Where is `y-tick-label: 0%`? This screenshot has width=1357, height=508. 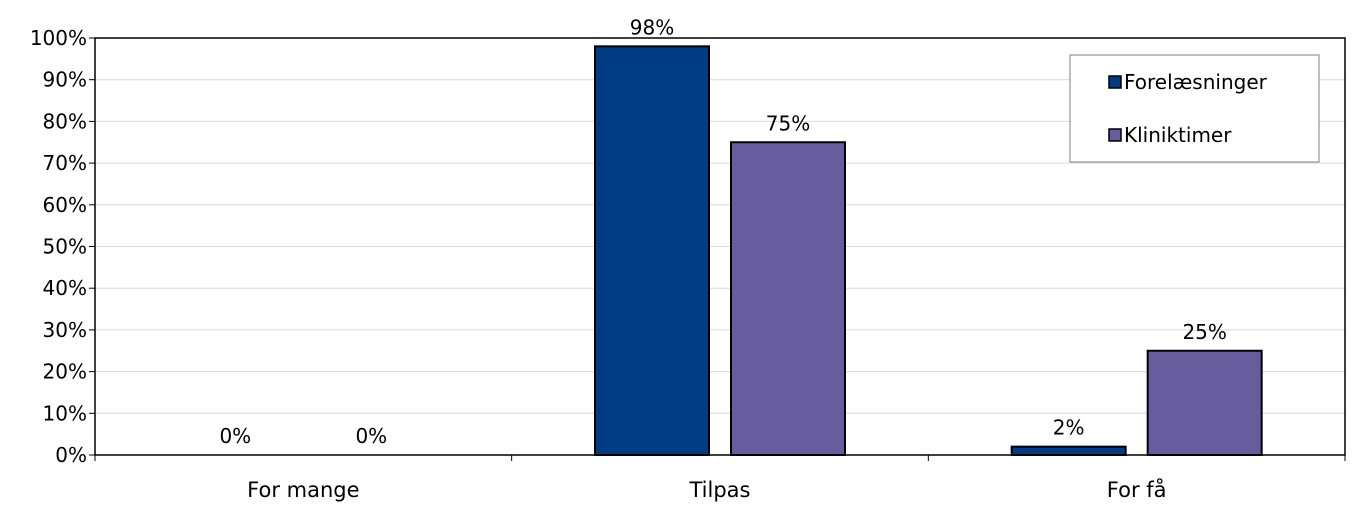
y-tick-label: 0% is located at coordinates (71, 455).